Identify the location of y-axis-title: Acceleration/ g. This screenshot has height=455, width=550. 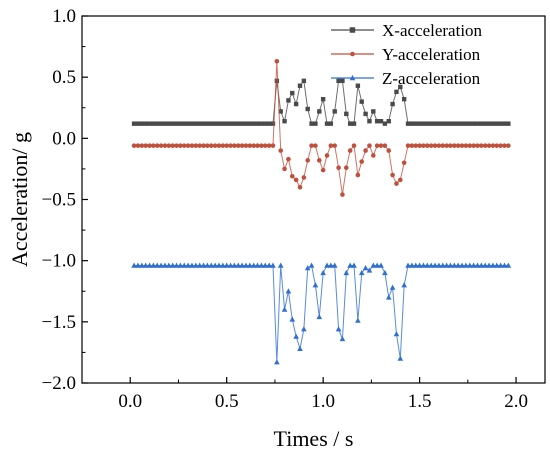
(19, 199).